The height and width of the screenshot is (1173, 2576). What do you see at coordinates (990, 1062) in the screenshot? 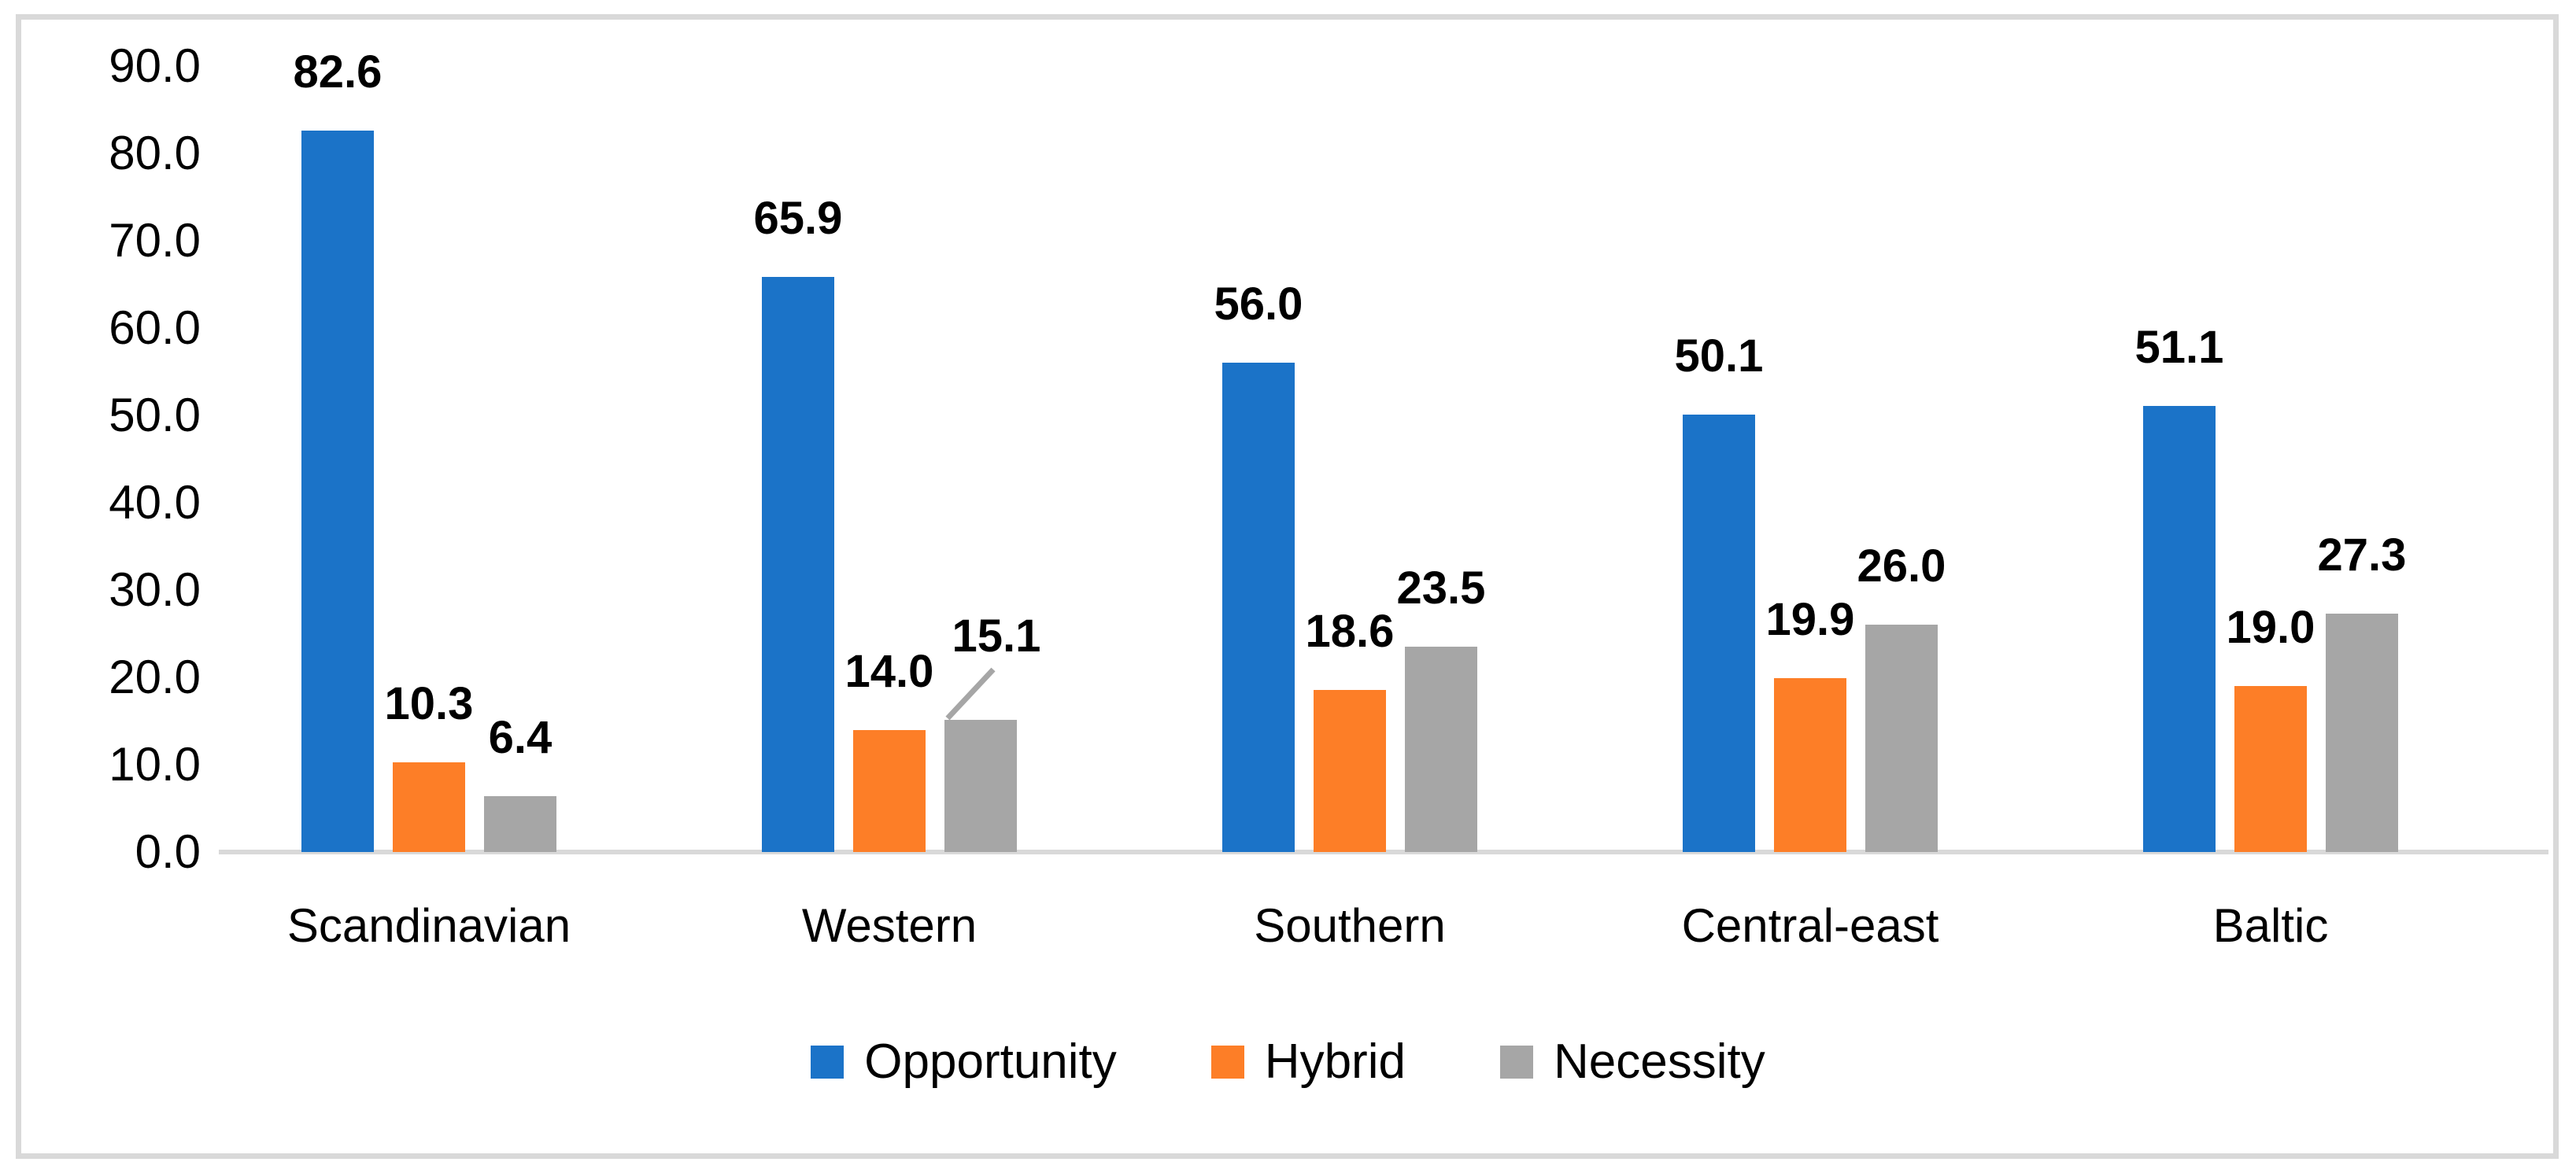
I see `legend-label-opportunity: Opportunity` at bounding box center [990, 1062].